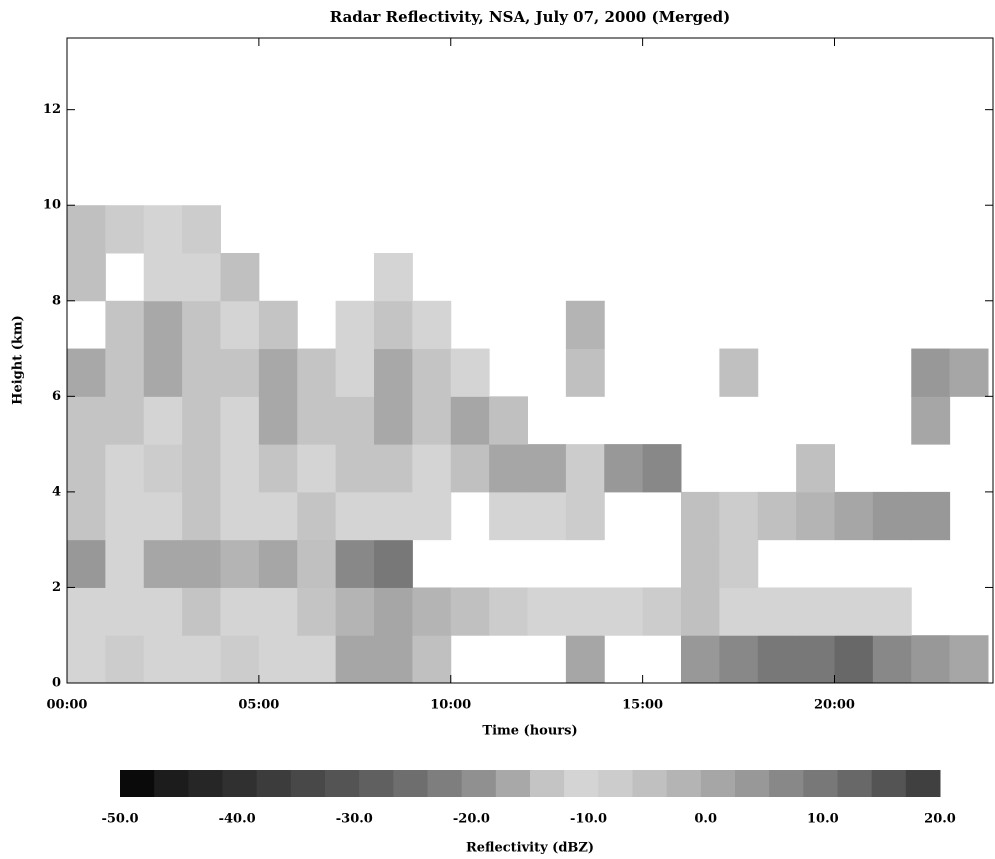  Describe the element at coordinates (529, 731) in the screenshot. I see `x-axis-label: Time (hours)` at that location.